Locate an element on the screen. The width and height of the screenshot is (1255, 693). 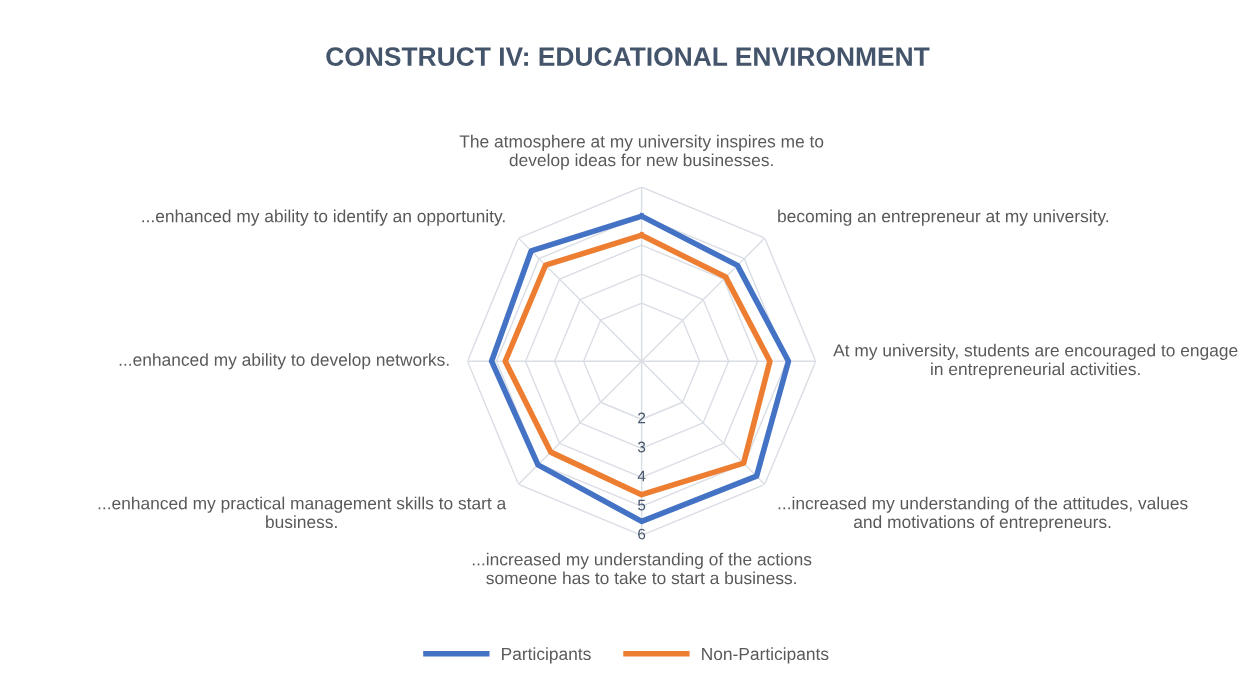
spoke-label: ...increased my understanding of the actions someone has to take to start a business. is located at coordinates (642, 568).